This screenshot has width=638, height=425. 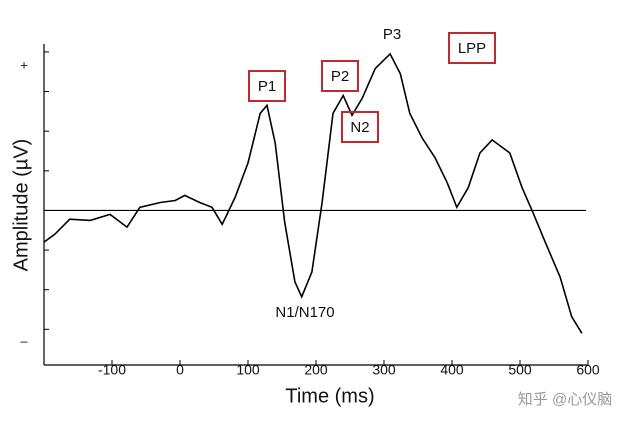 What do you see at coordinates (248, 370) in the screenshot?
I see `x-tick-label: 100` at bounding box center [248, 370].